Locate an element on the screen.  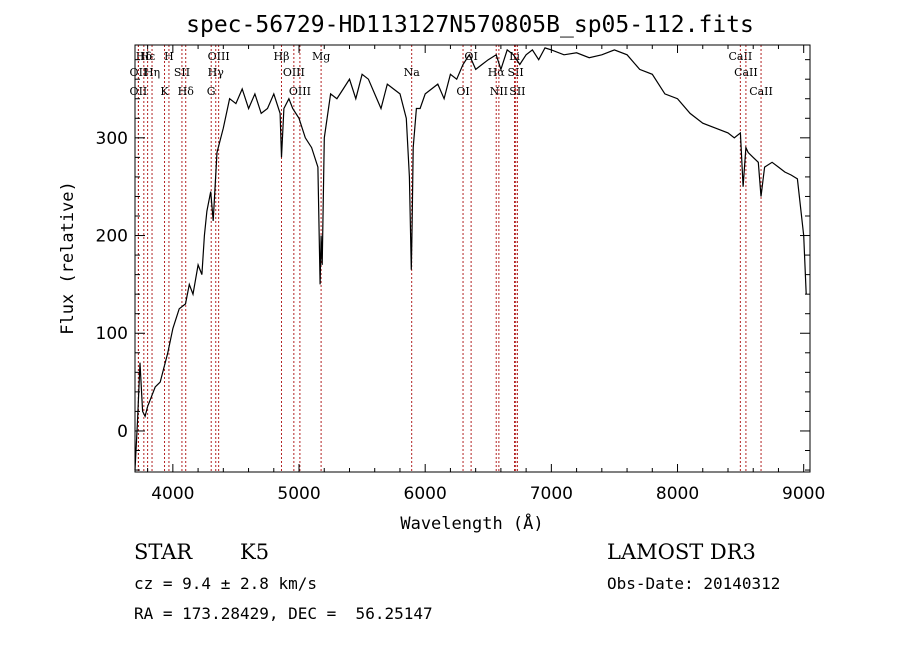
line-label-1: OII is located at coordinates (139, 72).